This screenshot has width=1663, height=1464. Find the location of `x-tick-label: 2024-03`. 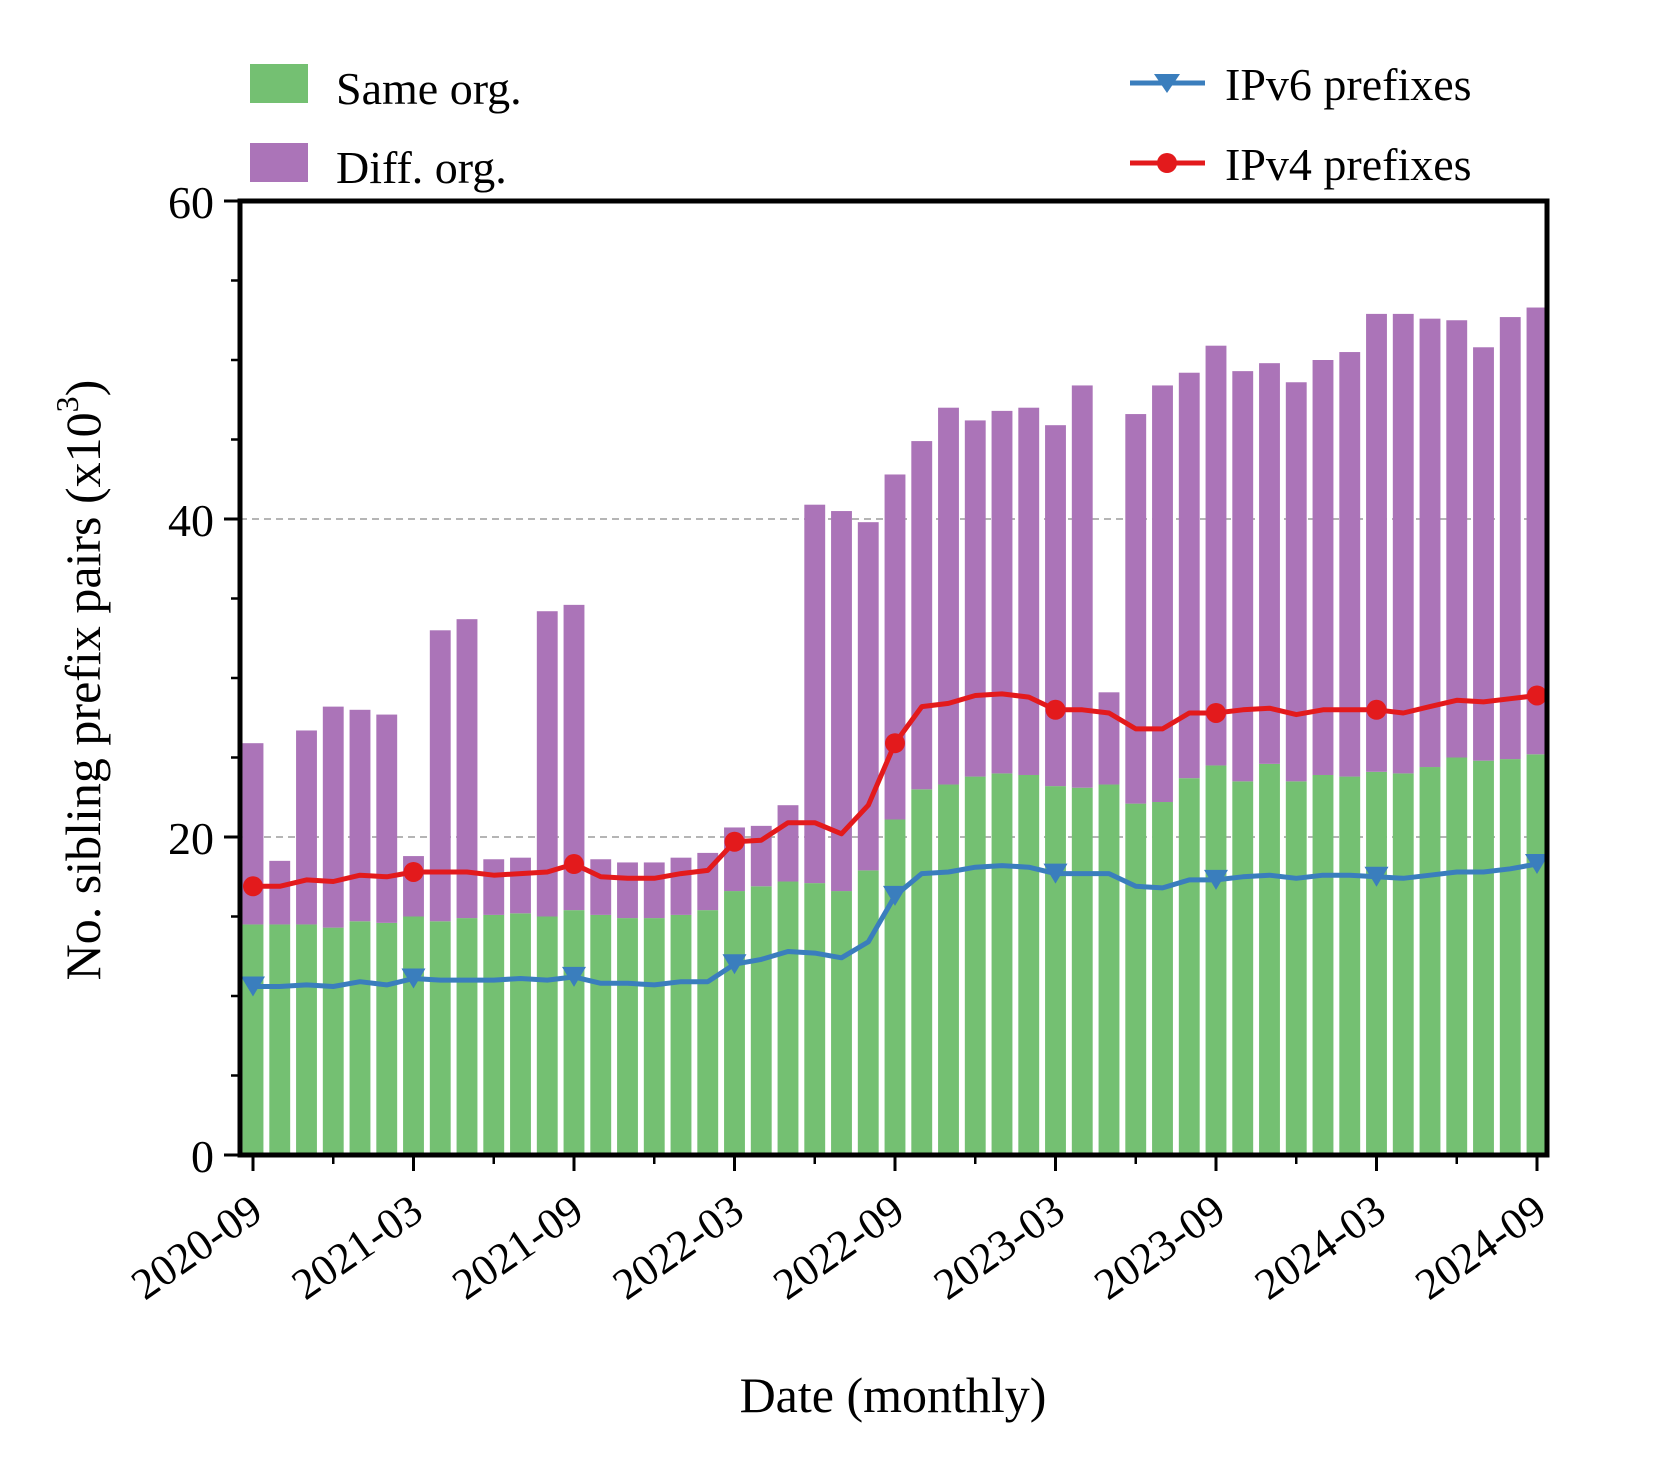

x-tick-label: 2024-03 is located at coordinates (1320, 1247).